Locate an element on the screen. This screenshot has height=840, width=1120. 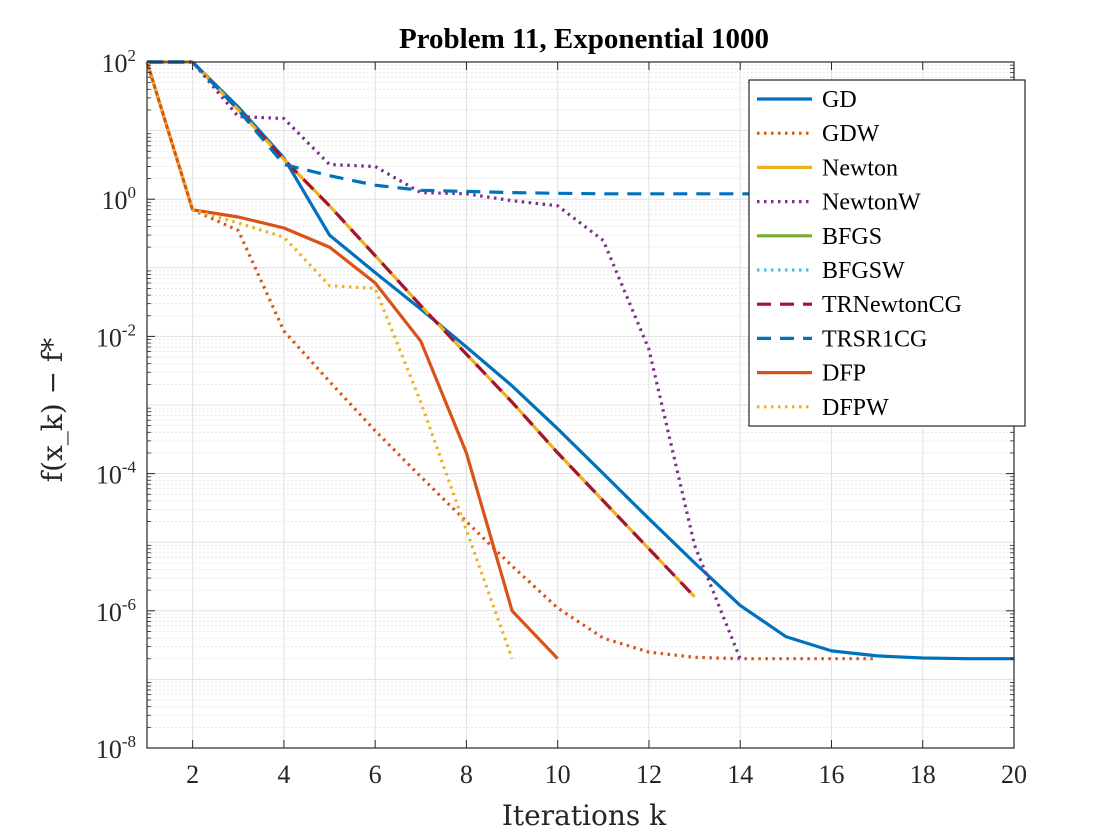
series-line-trsr1cg is located at coordinates (466, 128).